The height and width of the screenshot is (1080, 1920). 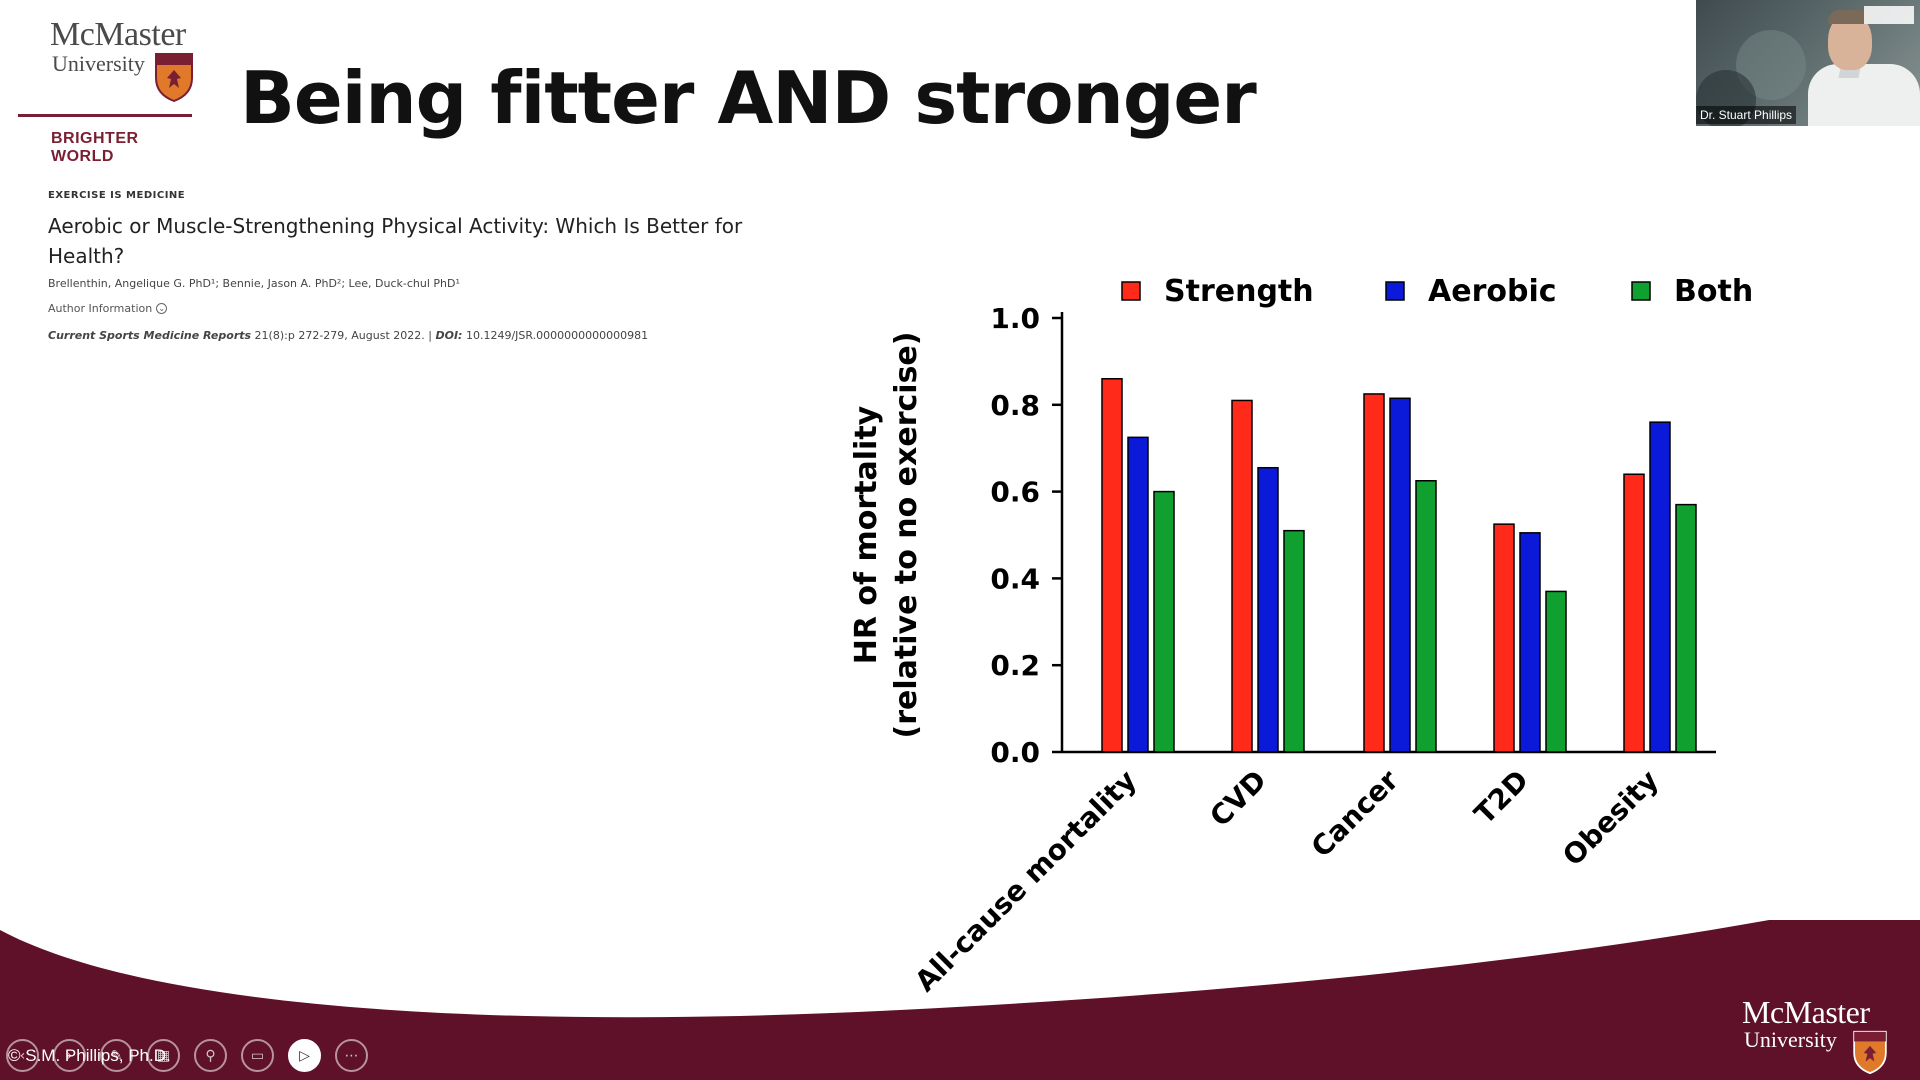 What do you see at coordinates (1806, 1012) in the screenshot?
I see `footer-logo-line1: McMaster` at bounding box center [1806, 1012].